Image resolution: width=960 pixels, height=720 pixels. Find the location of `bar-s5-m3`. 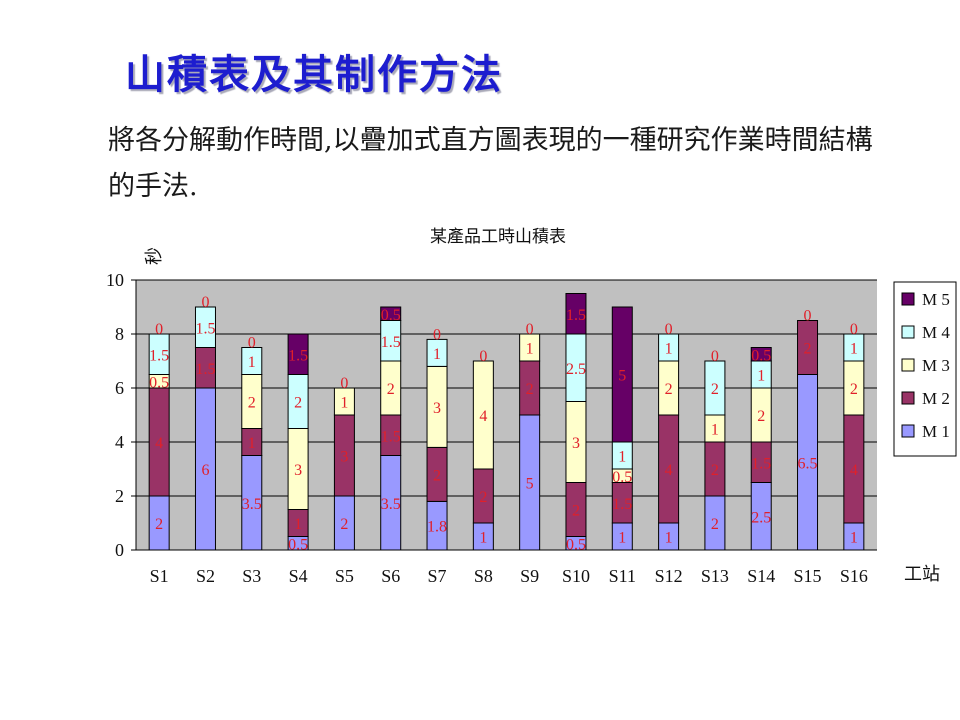

bar-s5-m3 is located at coordinates (344, 401).